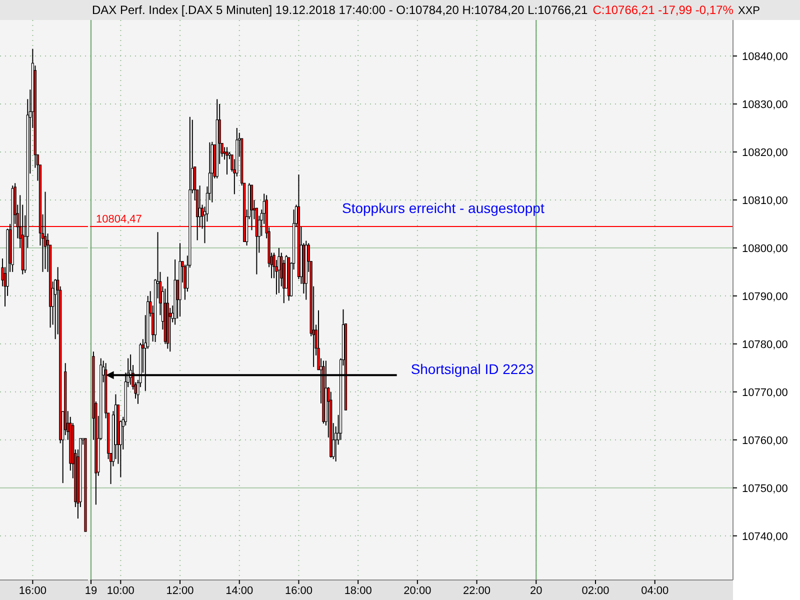 The image size is (800, 600). What do you see at coordinates (443, 208) in the screenshot?
I see `annotation: Stoppkurs erreicht - ausgestoppt` at bounding box center [443, 208].